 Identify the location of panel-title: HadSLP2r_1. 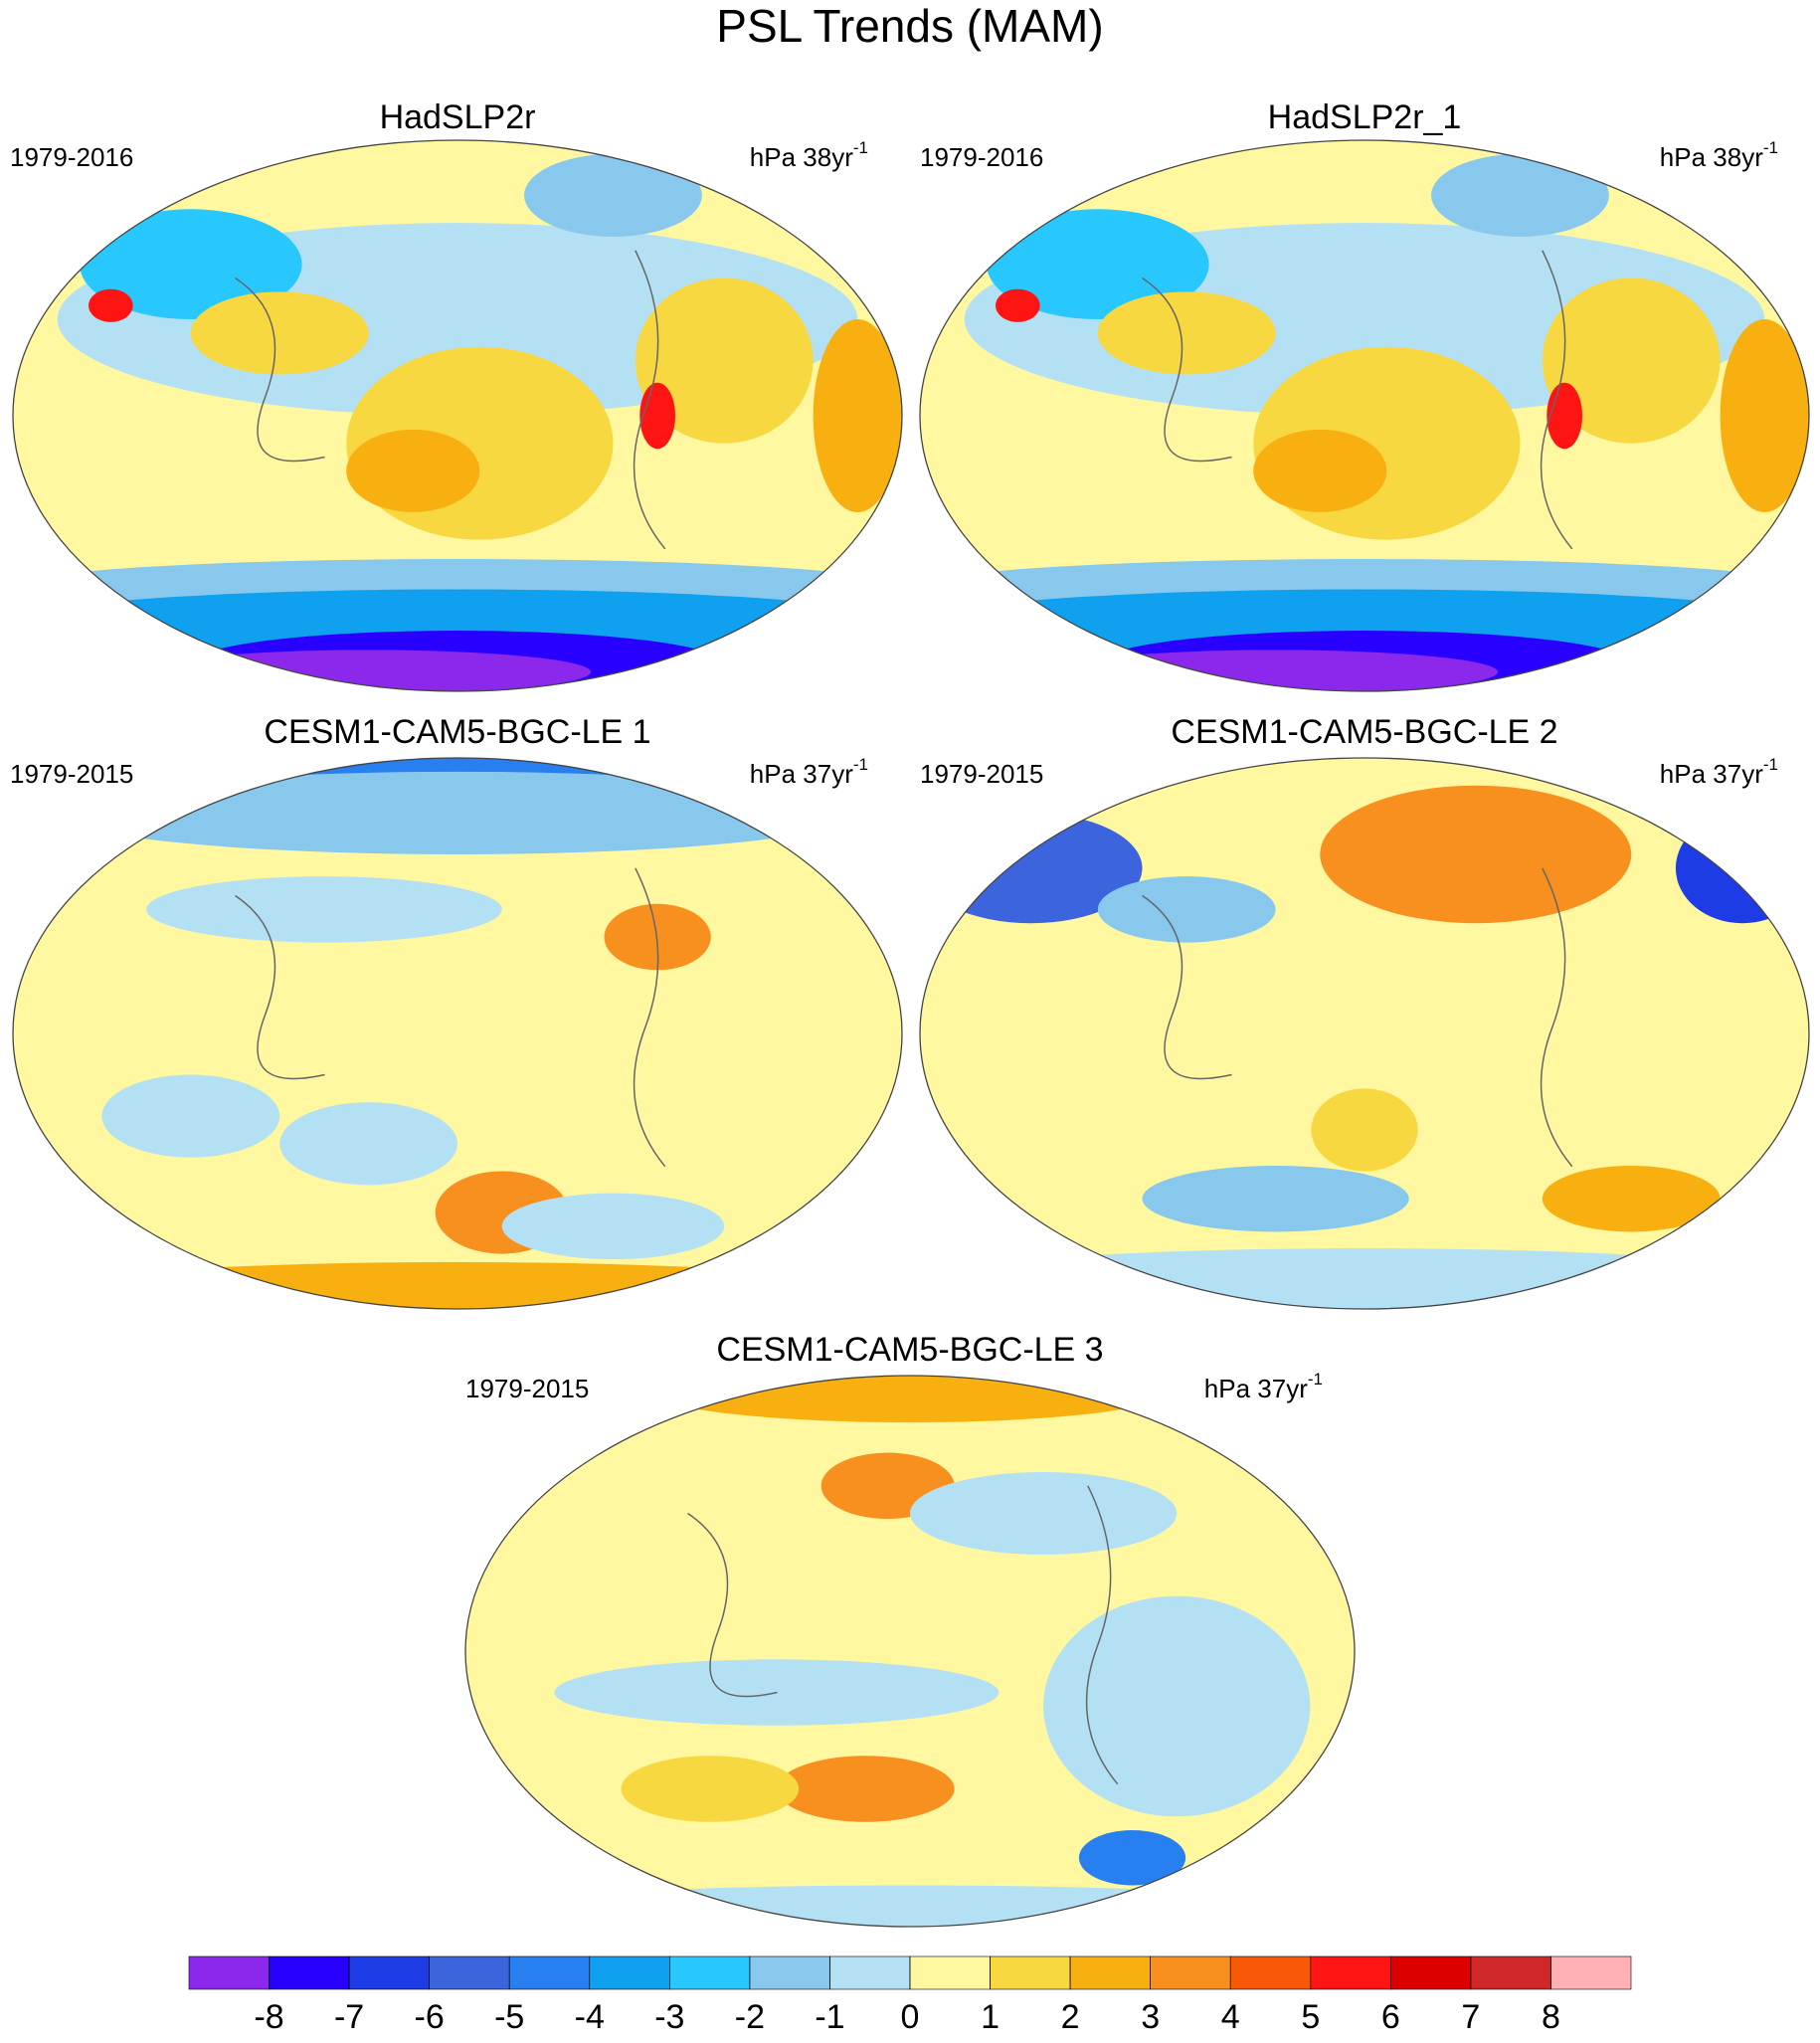
(1365, 117).